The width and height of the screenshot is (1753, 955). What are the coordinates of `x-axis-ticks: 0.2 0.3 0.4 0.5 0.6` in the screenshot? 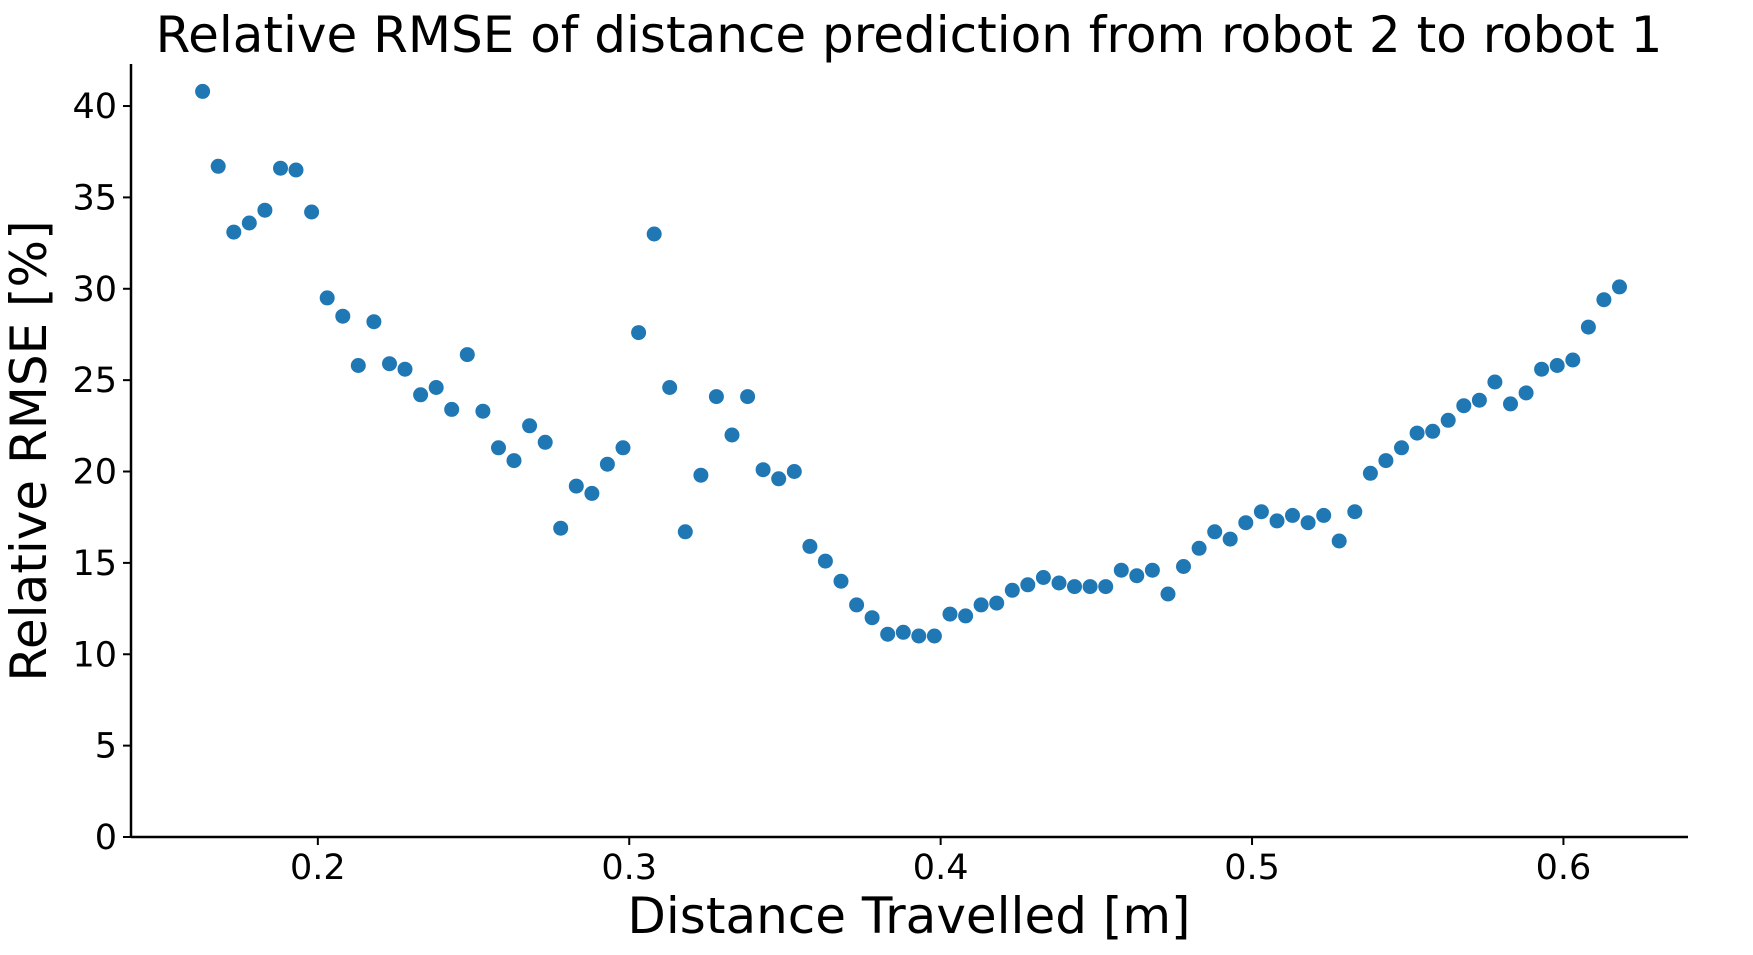 It's located at (940, 862).